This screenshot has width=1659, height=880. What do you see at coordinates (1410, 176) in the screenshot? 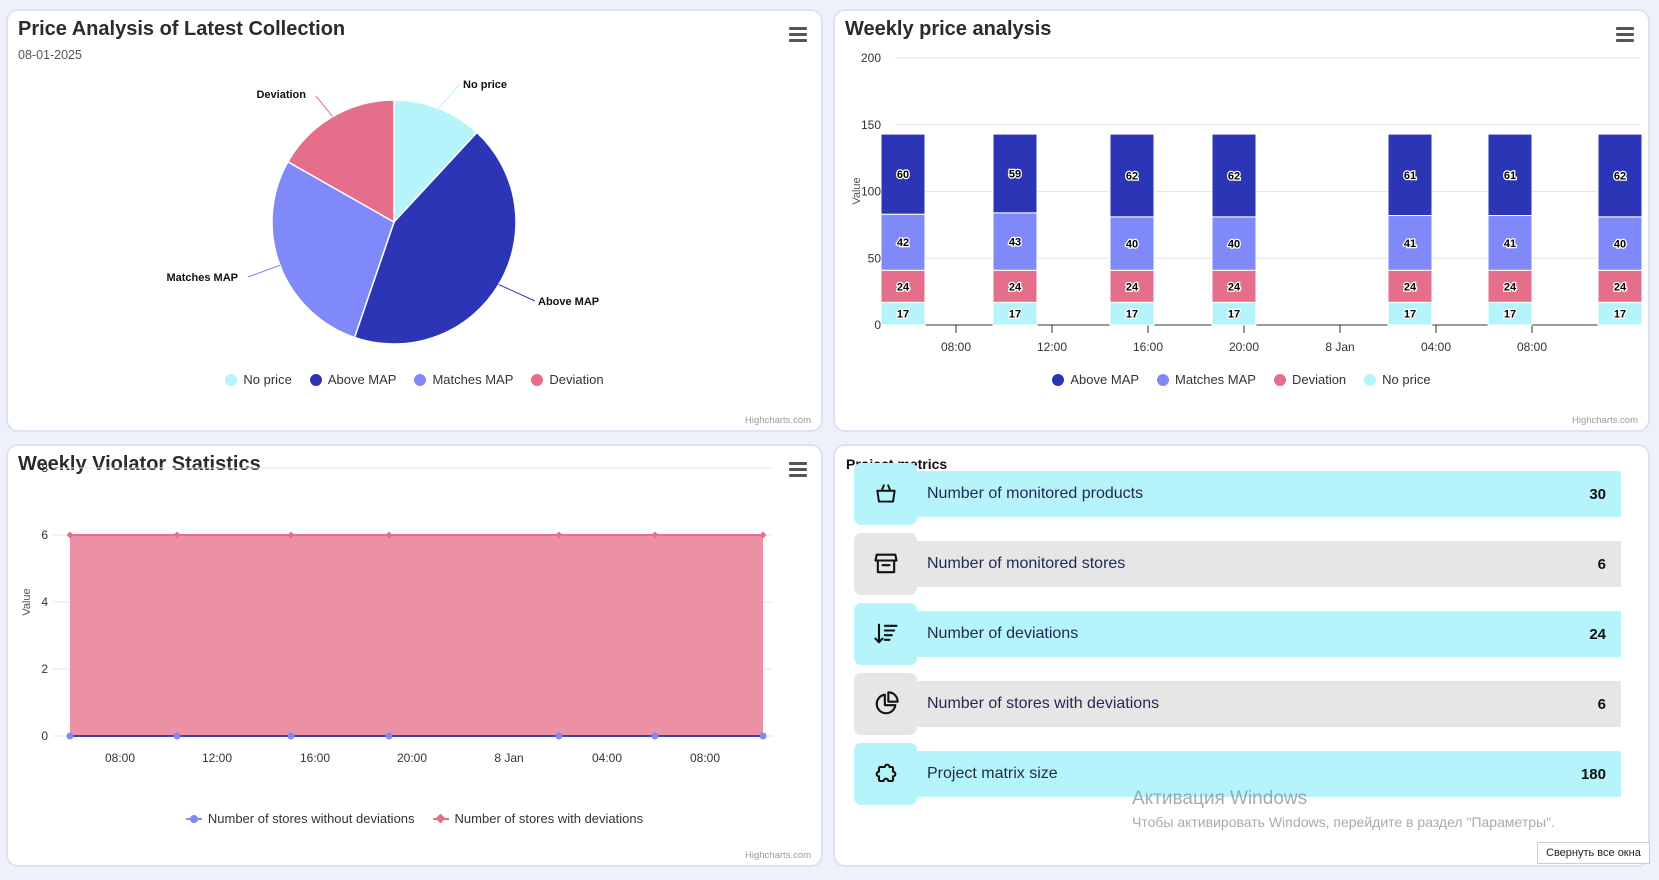
I see `bar-data-label: 61` at bounding box center [1410, 176].